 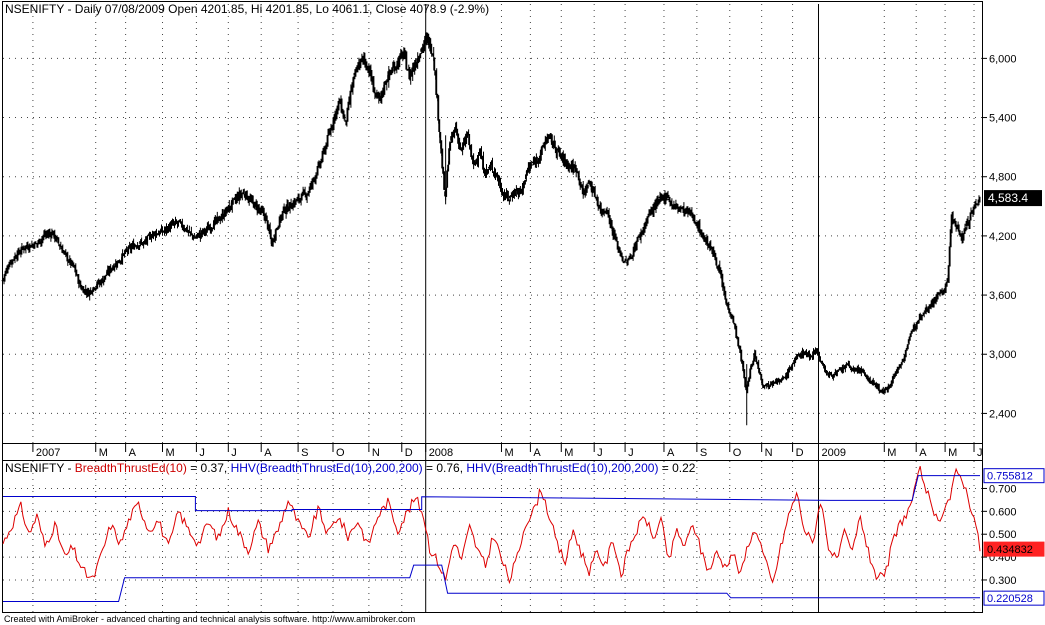 I want to click on indicator-title-prefix: NSENIFTY -, so click(x=40, y=468).